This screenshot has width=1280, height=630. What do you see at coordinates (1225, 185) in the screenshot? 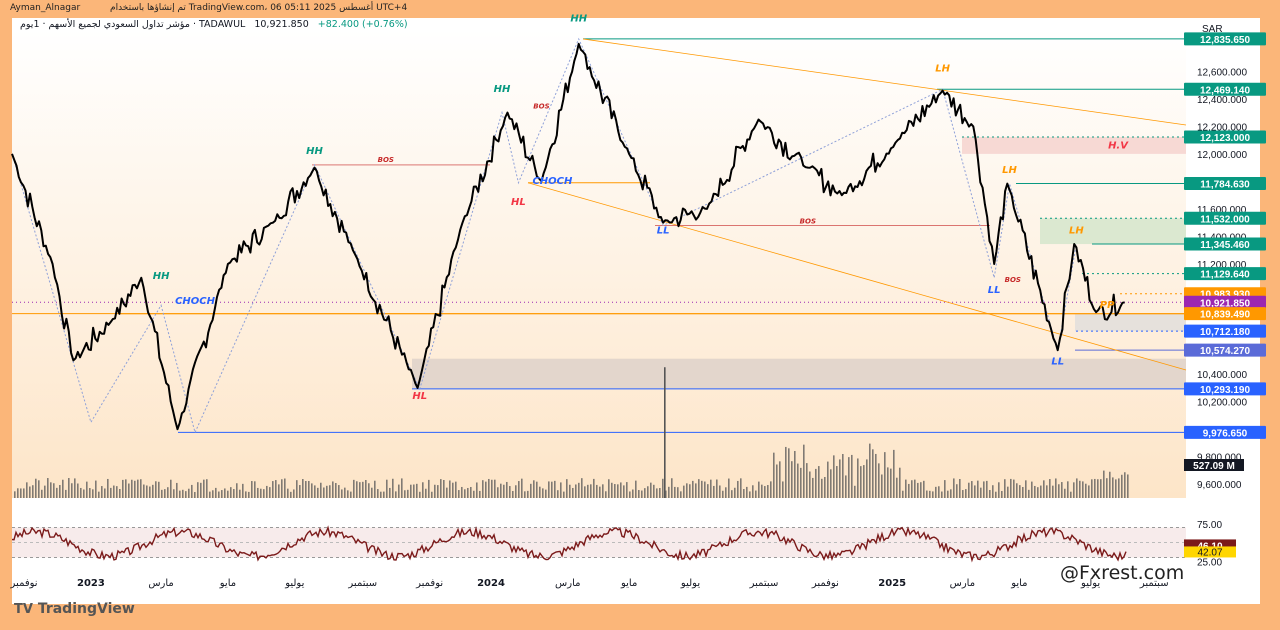
I see `level-badge-text-3: 11,784.630` at bounding box center [1225, 185].